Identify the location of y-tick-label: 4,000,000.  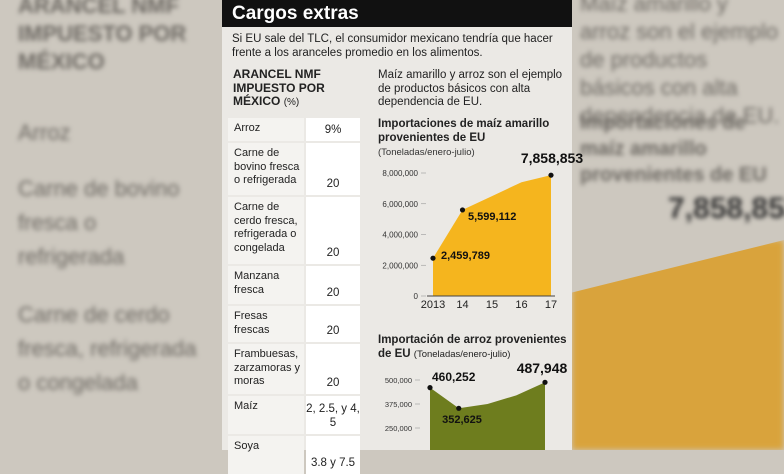
(400, 235).